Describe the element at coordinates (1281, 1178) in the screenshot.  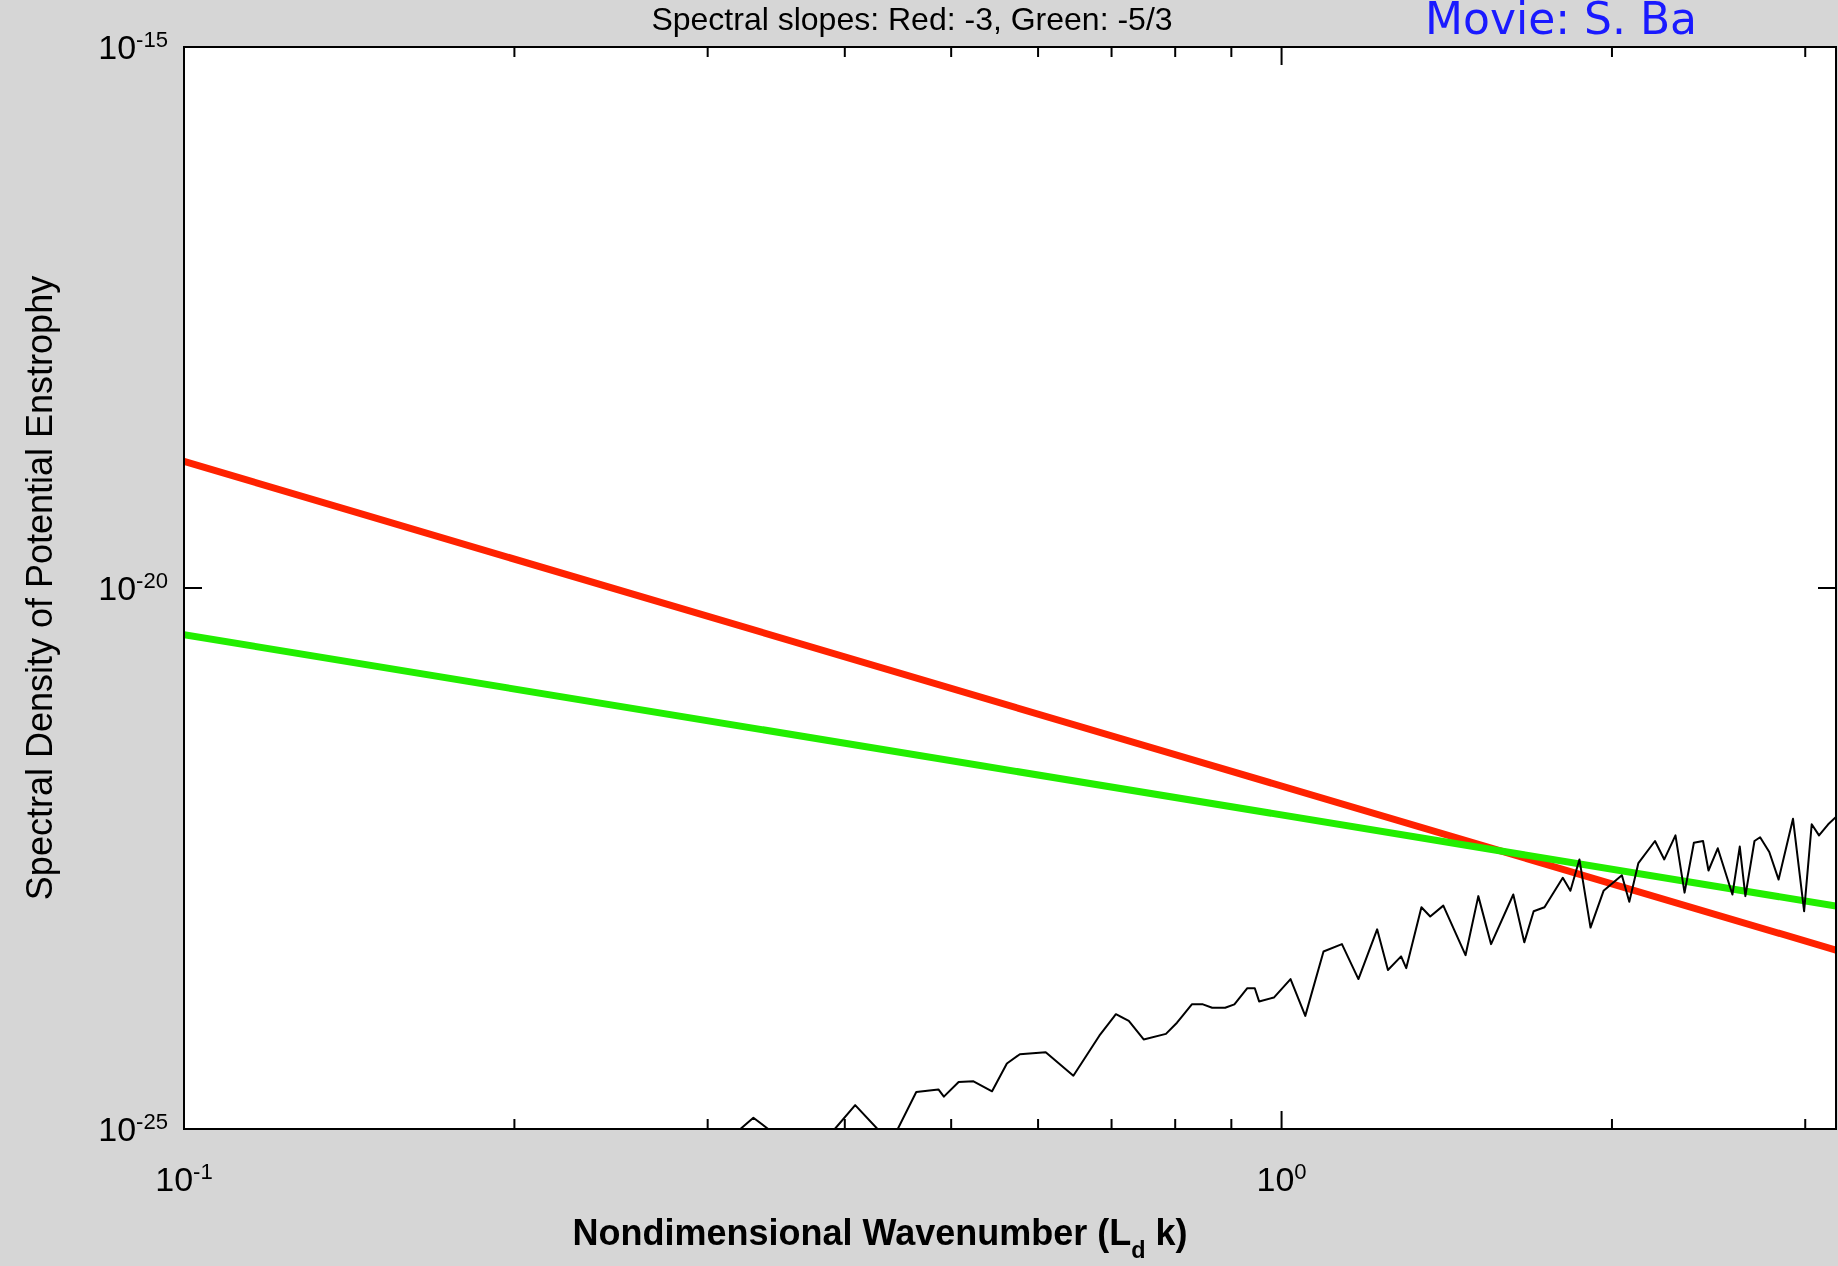
I see `x-tick-label: 10$^{0}$` at that location.